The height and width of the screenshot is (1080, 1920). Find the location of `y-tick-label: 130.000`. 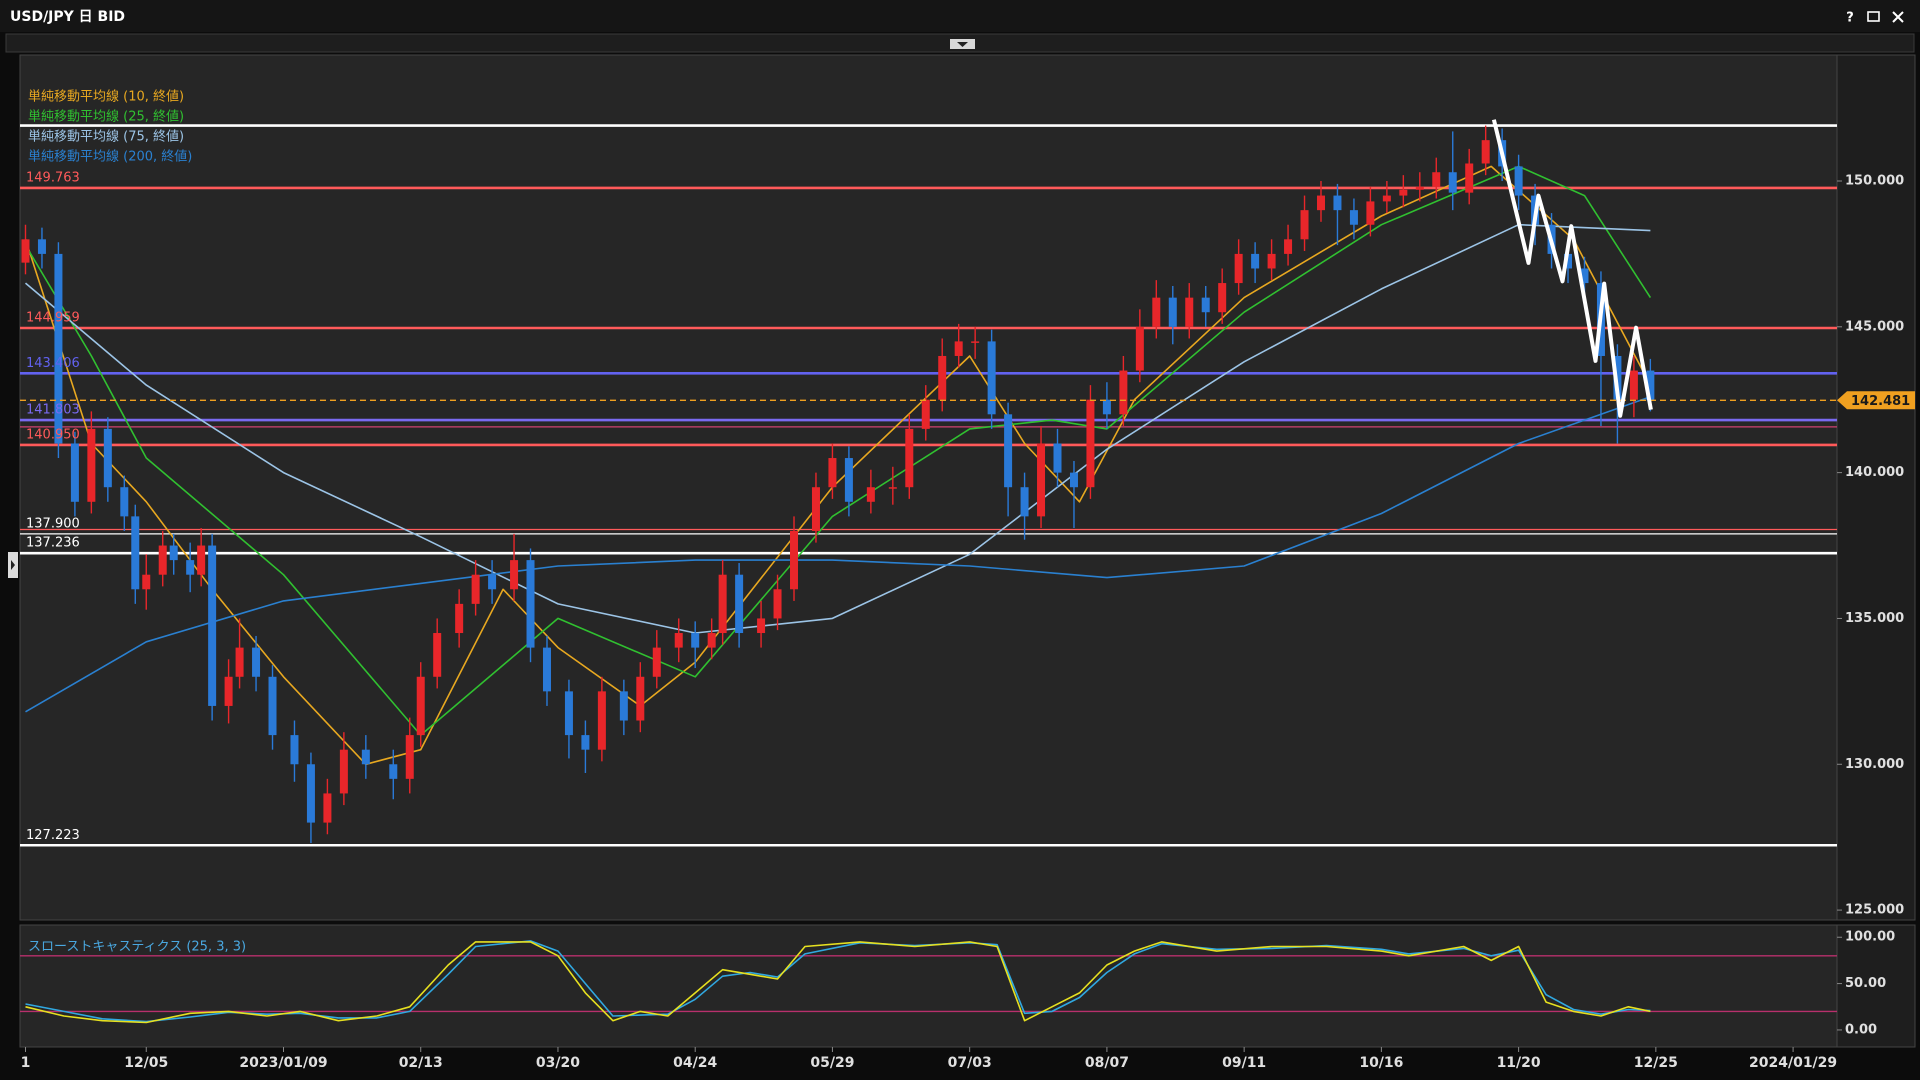

y-tick-label: 130.000 is located at coordinates (1874, 764).